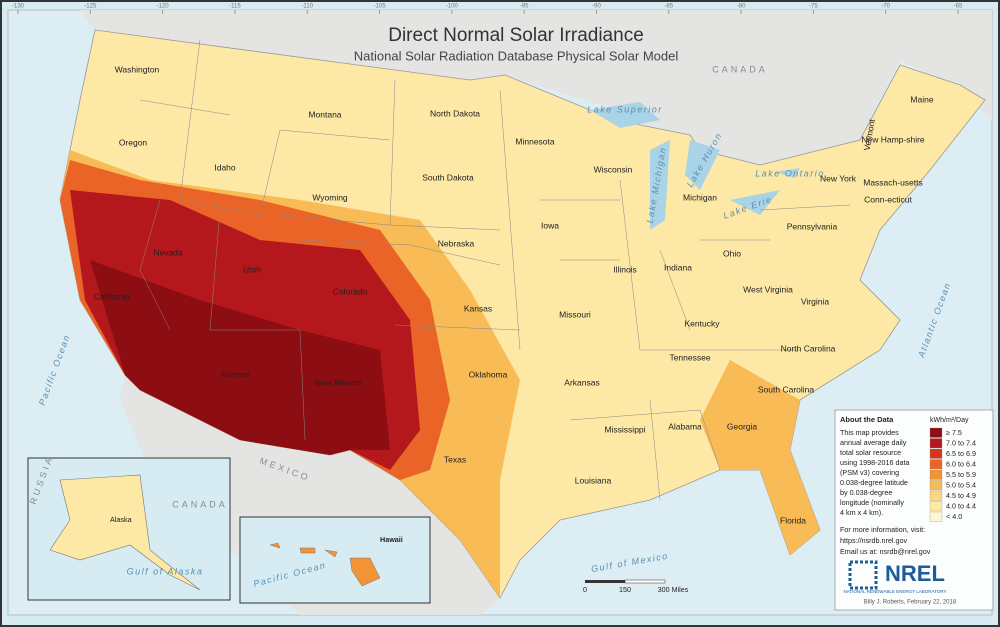 Image resolution: width=1000 pixels, height=627 pixels. I want to click on scale-label: 0, so click(585, 589).